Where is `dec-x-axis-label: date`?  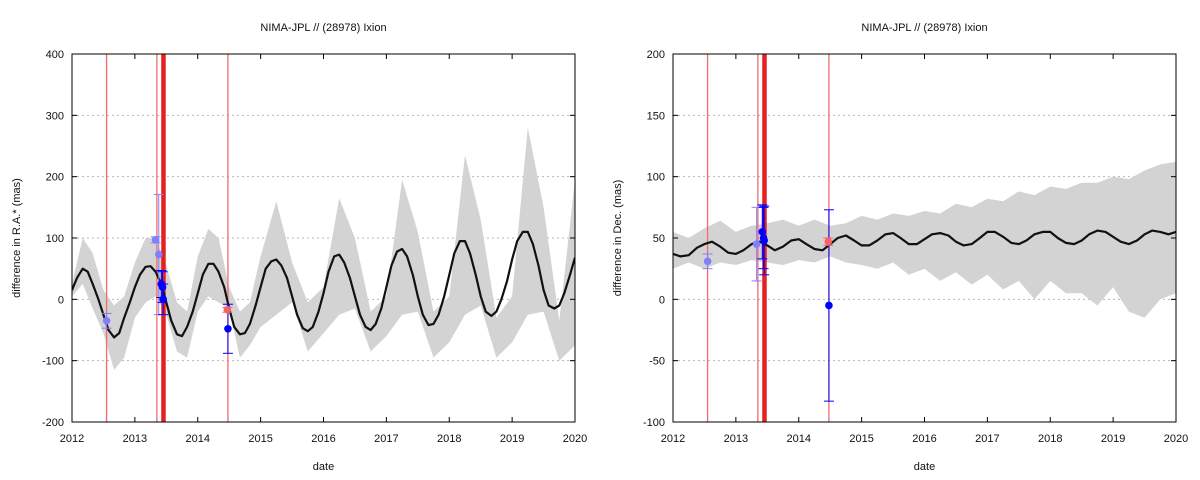 dec-x-axis-label: date is located at coordinates (924, 467).